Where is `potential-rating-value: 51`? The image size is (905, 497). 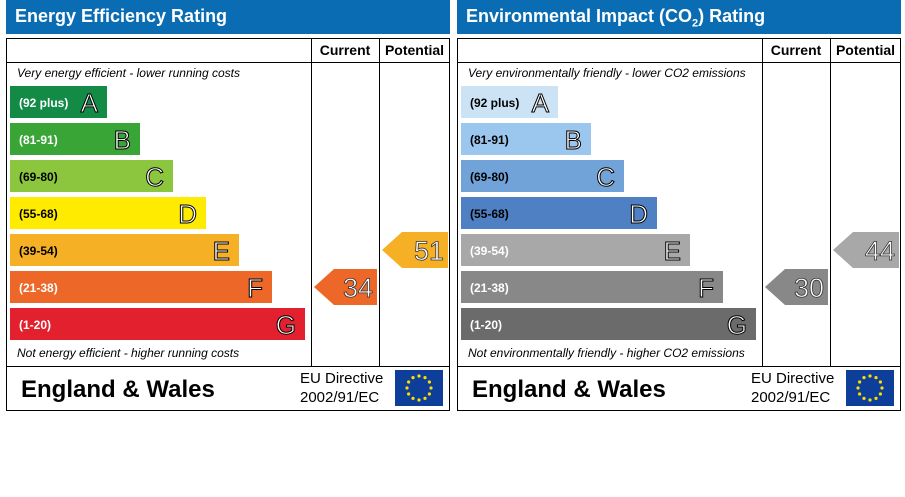 potential-rating-value: 51 is located at coordinates (429, 251).